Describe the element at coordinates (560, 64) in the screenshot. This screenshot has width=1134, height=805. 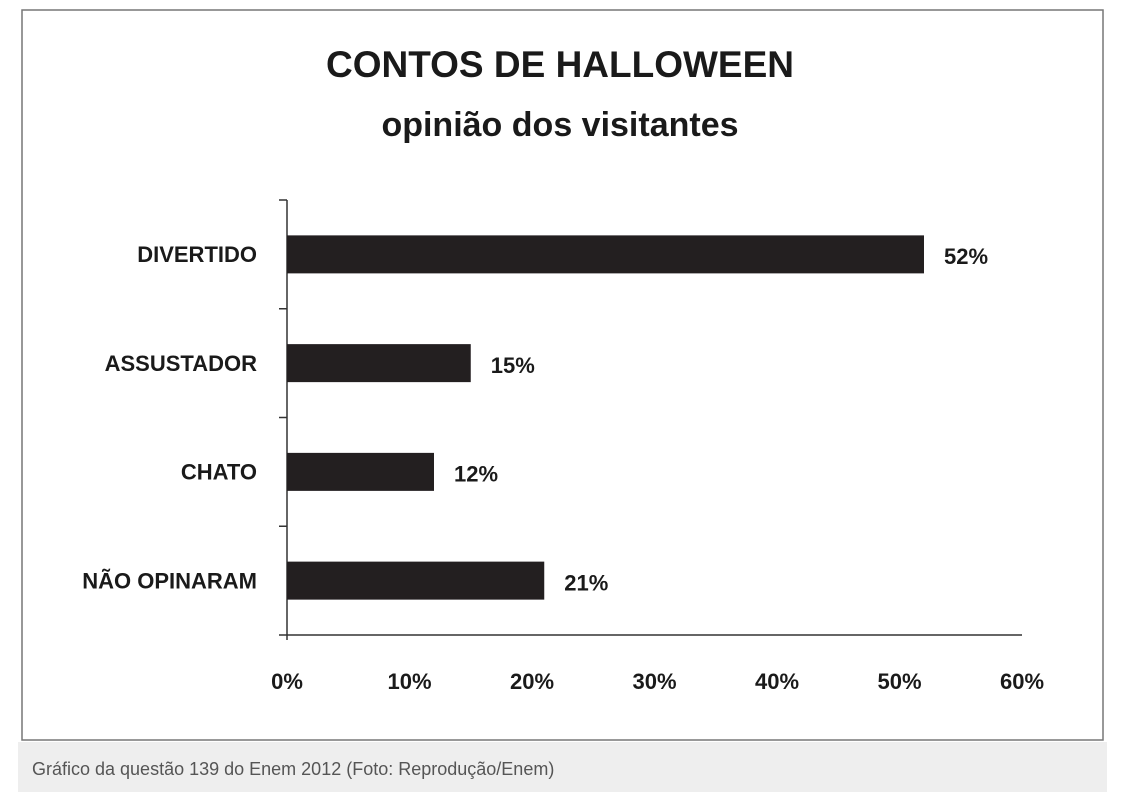
I see `chart-title: CONTOS DE HALLOWEEN` at that location.